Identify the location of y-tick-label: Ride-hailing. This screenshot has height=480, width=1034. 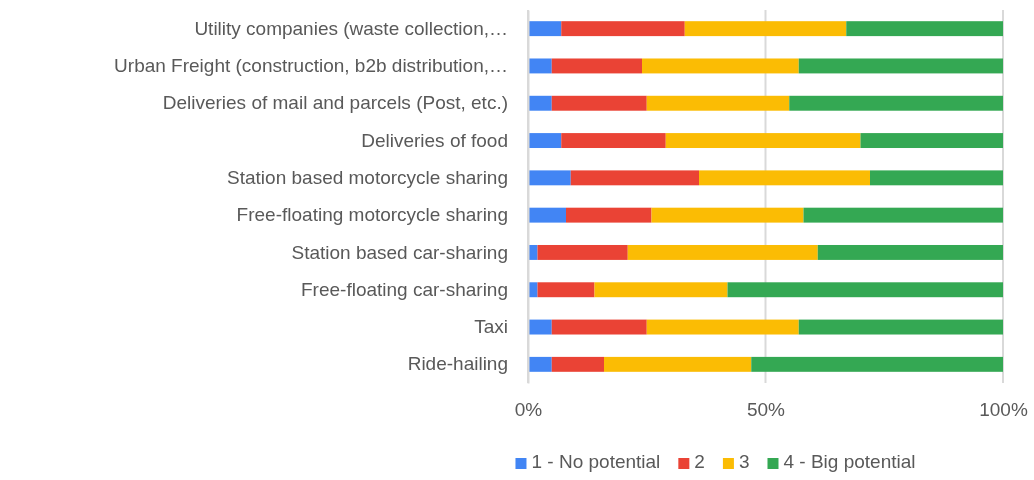
(457, 364).